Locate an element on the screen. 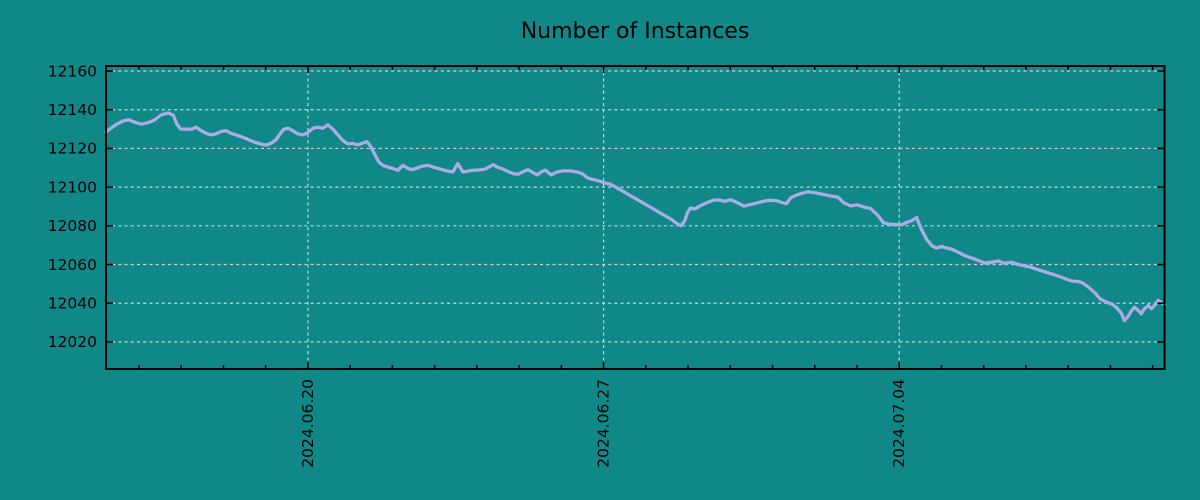 Image resolution: width=1200 pixels, height=500 pixels. x-tick-label: 2024.06.27 is located at coordinates (604, 423).